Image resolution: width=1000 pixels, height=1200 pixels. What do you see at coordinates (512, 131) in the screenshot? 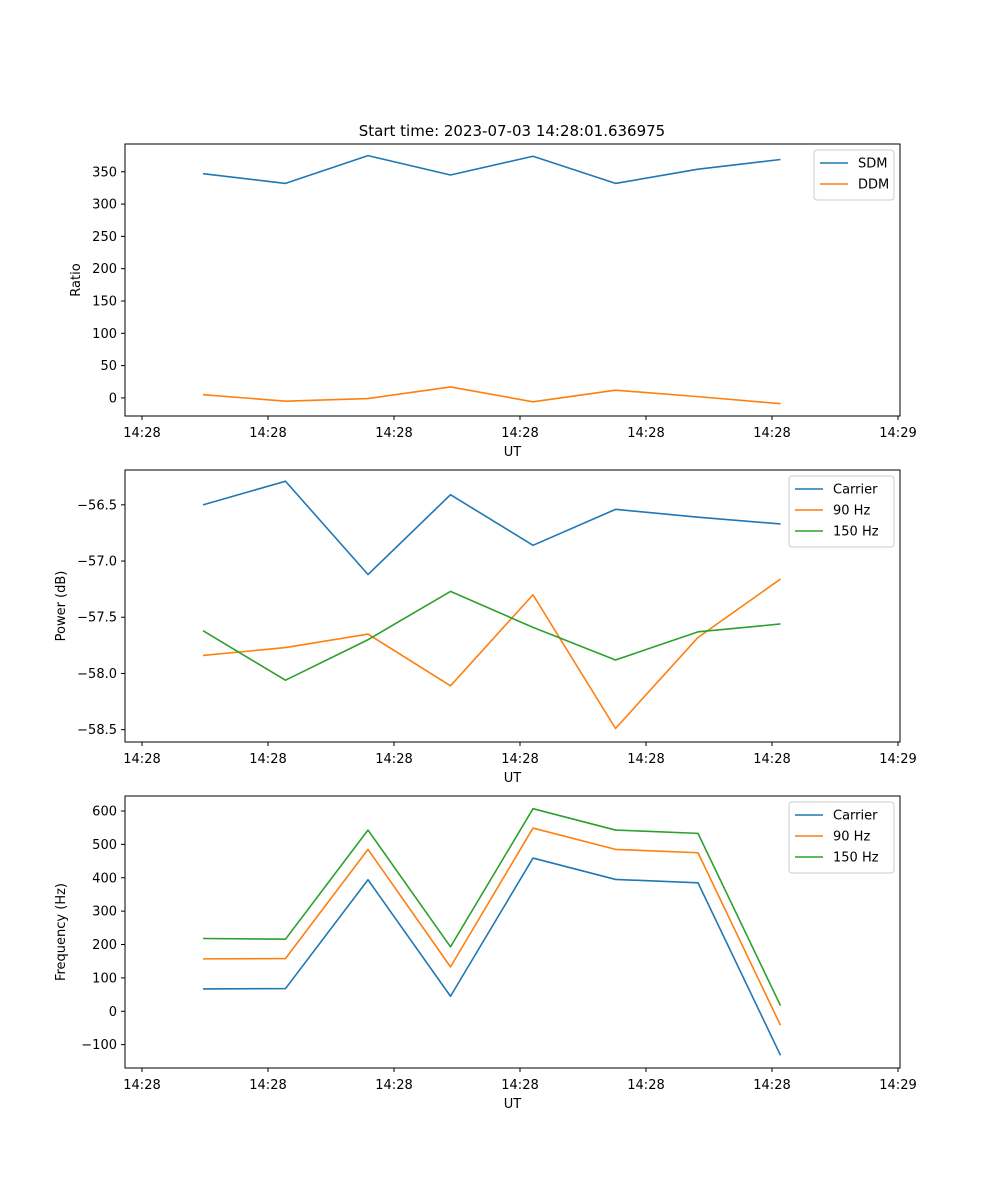
I see `figure-title: Start time: 2023-07-03 14:28:01.636975` at bounding box center [512, 131].